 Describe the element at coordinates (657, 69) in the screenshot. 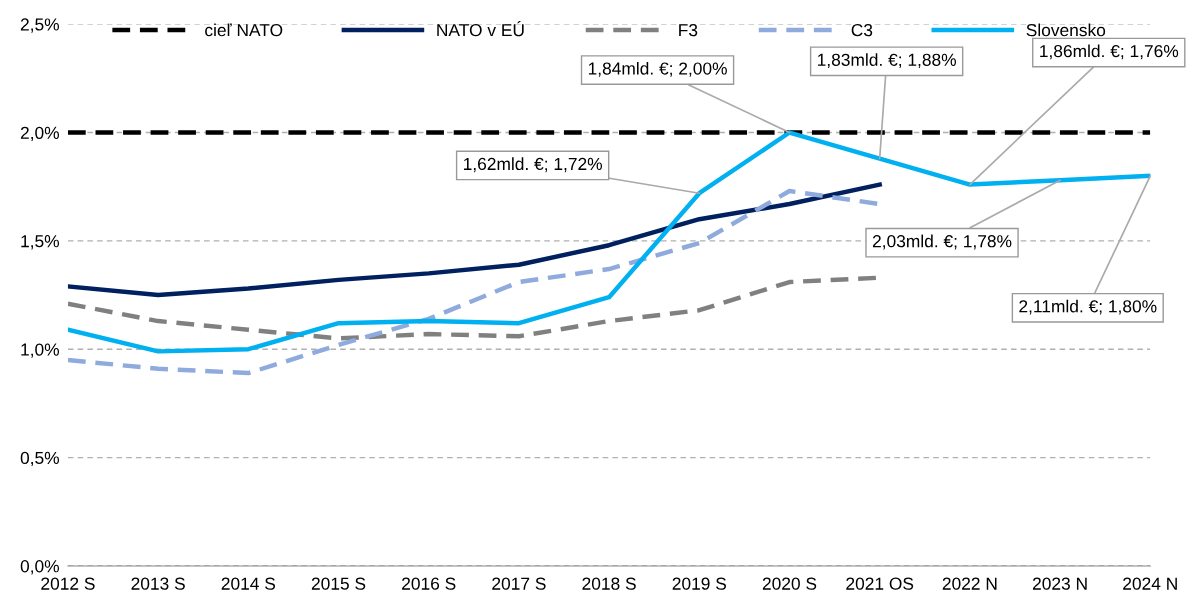

I see `annotation: 1,84mld. €; 2,00%` at that location.